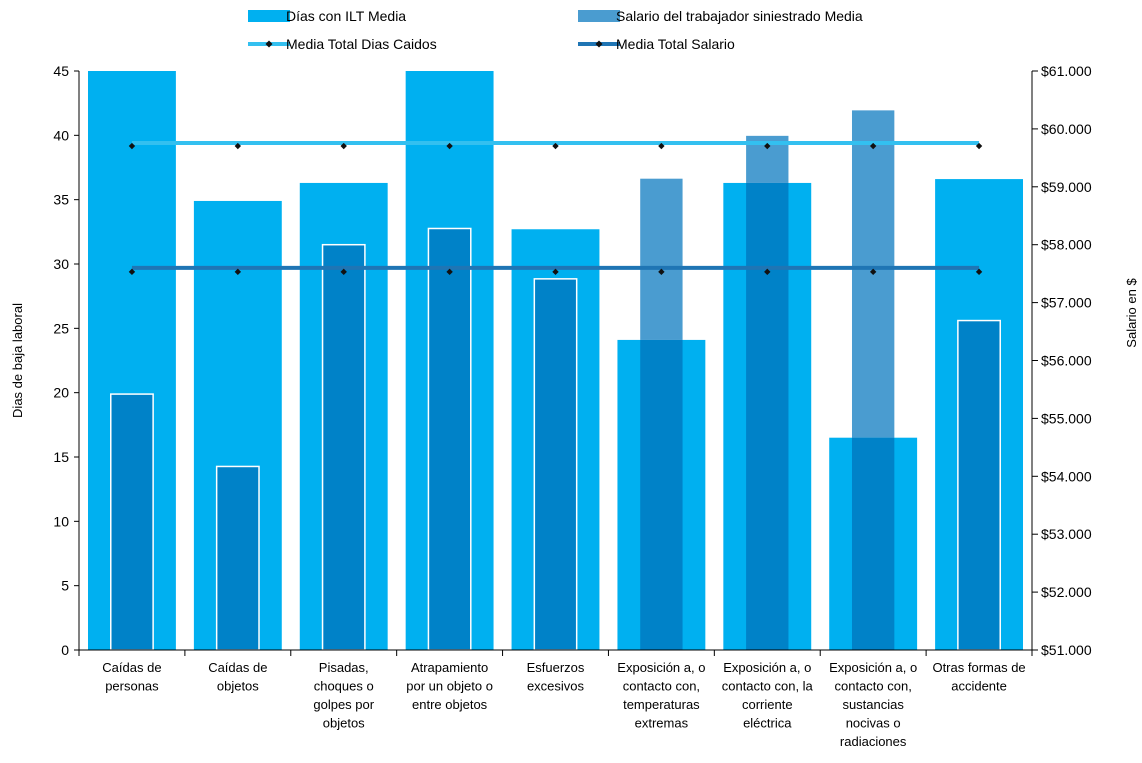 The width and height of the screenshot is (1142, 763). Describe the element at coordinates (556, 667) in the screenshot. I see `x-tick-label-line: Esfuerzos` at that location.